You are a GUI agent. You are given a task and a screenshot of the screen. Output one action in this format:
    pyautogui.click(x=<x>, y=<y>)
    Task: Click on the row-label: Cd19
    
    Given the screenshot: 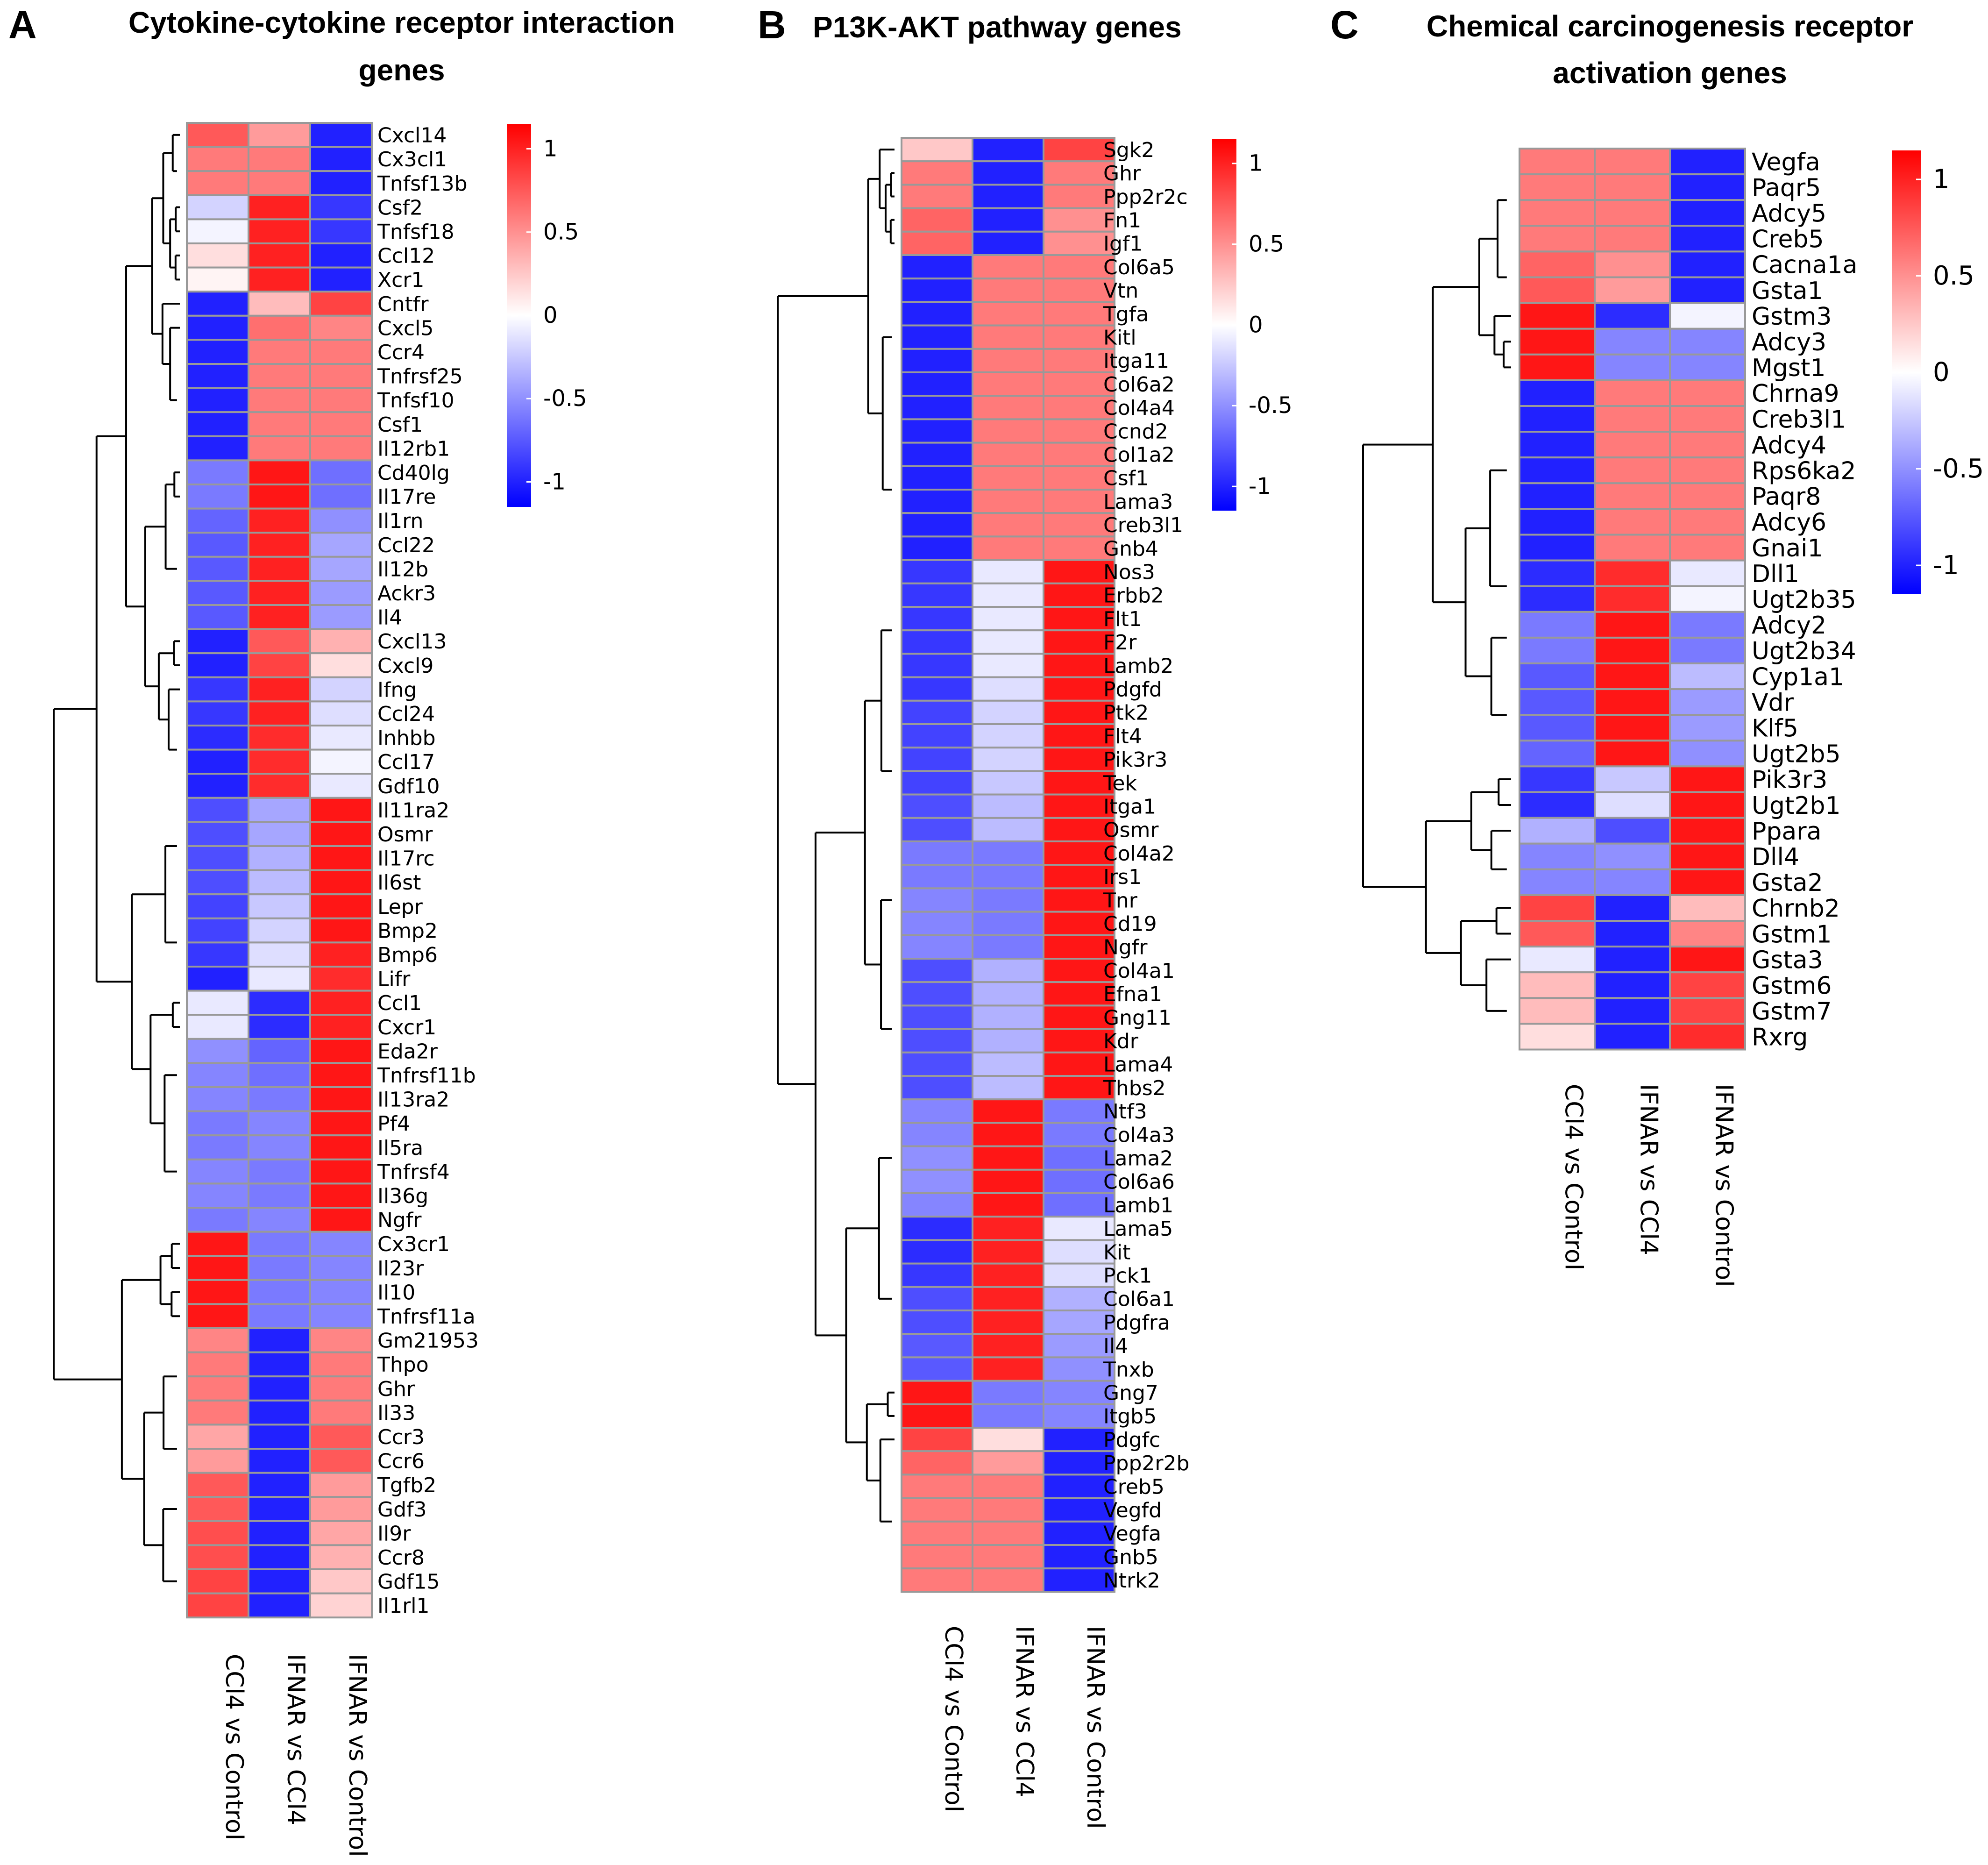 What is the action you would take?
    pyautogui.click(x=1130, y=924)
    